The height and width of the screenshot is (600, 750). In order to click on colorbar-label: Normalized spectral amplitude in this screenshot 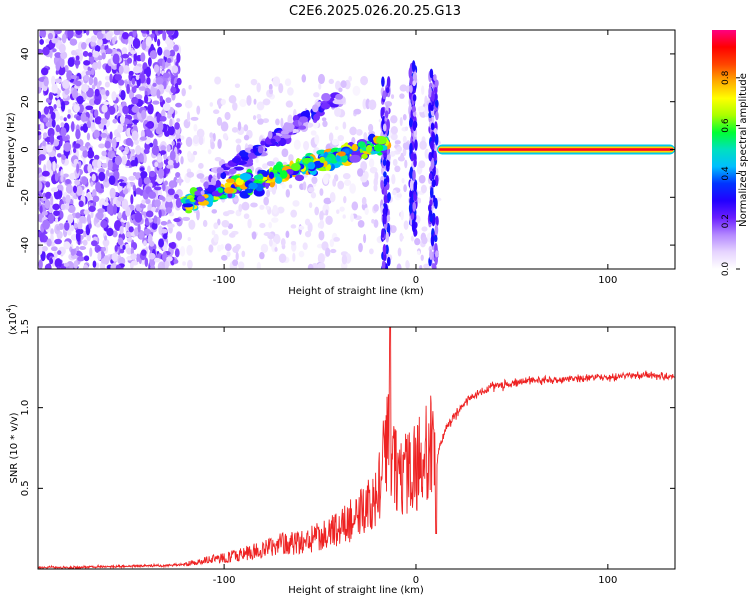, I will do `click(743, 150)`.